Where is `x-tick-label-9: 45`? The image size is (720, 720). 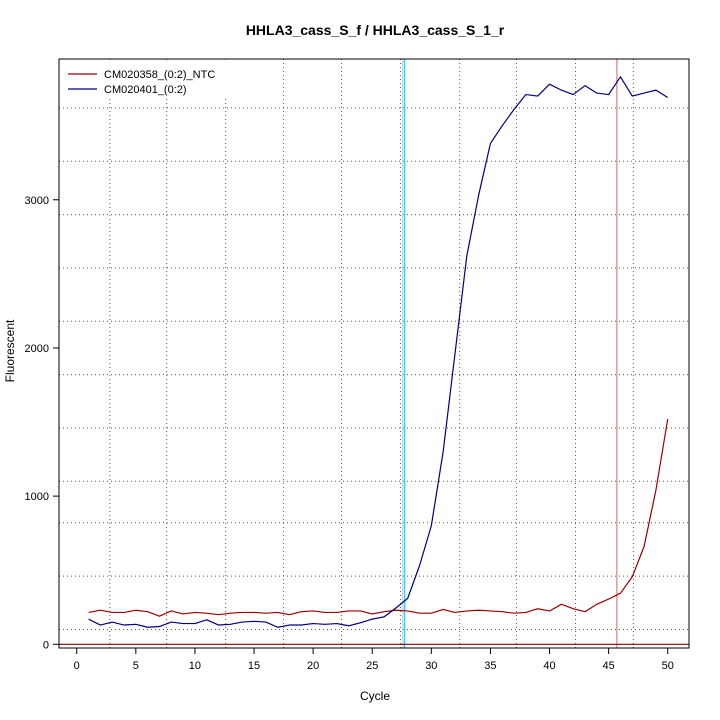 x-tick-label-9: 45 is located at coordinates (608, 666).